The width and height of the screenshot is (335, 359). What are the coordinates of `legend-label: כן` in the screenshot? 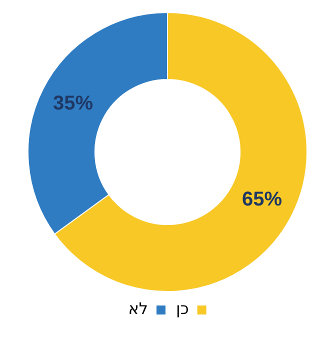 It's located at (182, 308).